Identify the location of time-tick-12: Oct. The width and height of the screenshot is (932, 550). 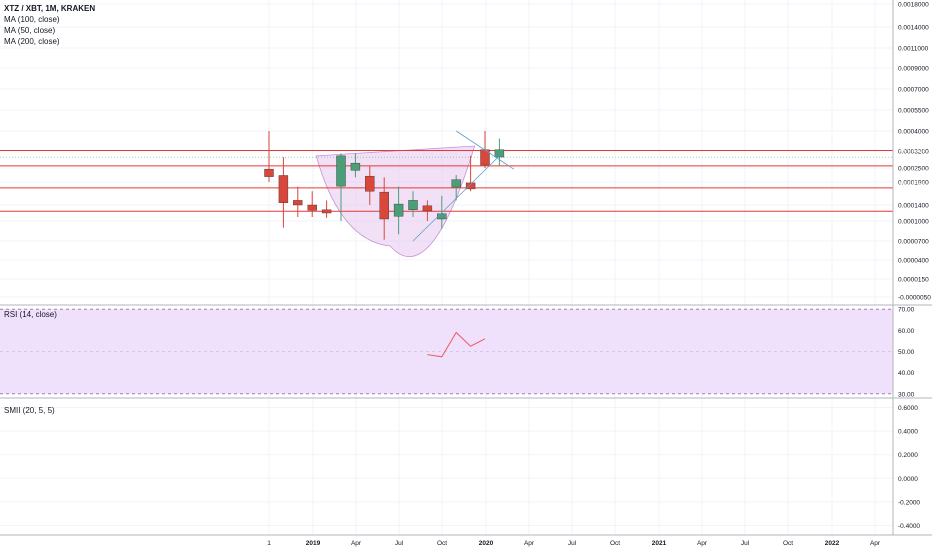
(788, 543).